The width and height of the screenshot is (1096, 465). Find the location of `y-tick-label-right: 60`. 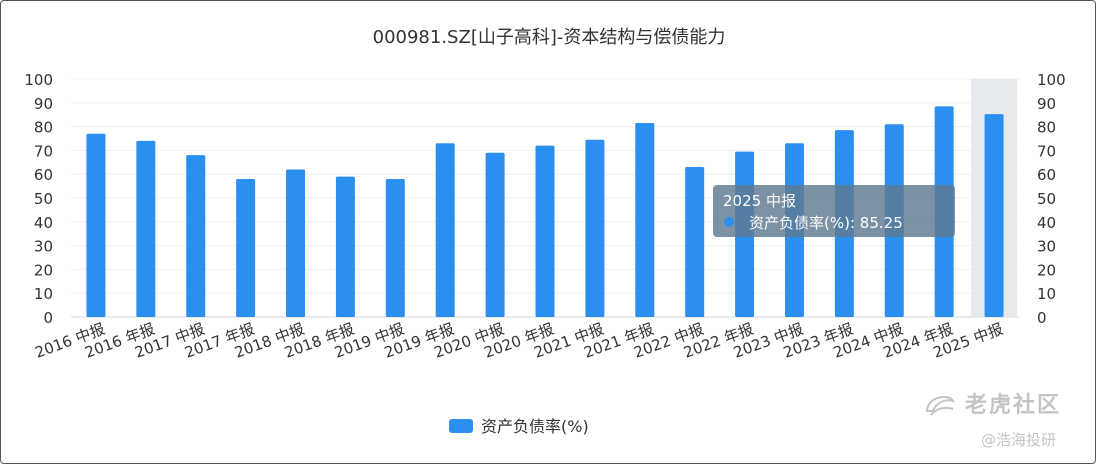

y-tick-label-right: 60 is located at coordinates (1046, 175).